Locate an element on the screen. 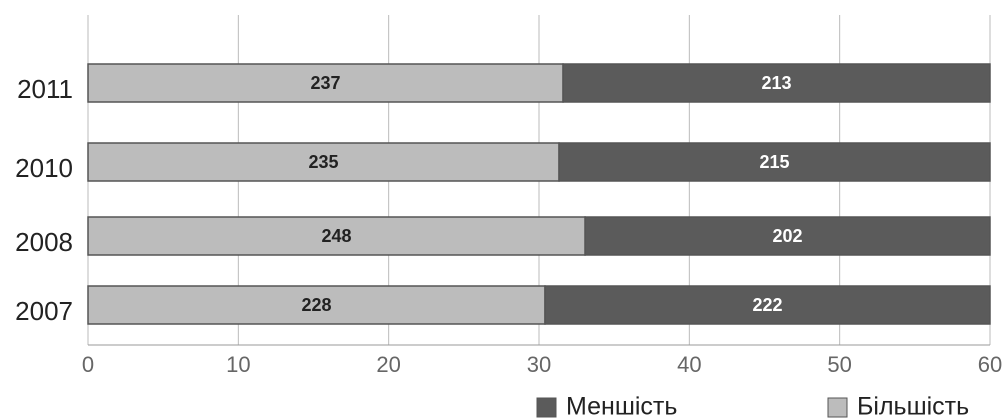  x-tick-label: 10 is located at coordinates (238, 364).